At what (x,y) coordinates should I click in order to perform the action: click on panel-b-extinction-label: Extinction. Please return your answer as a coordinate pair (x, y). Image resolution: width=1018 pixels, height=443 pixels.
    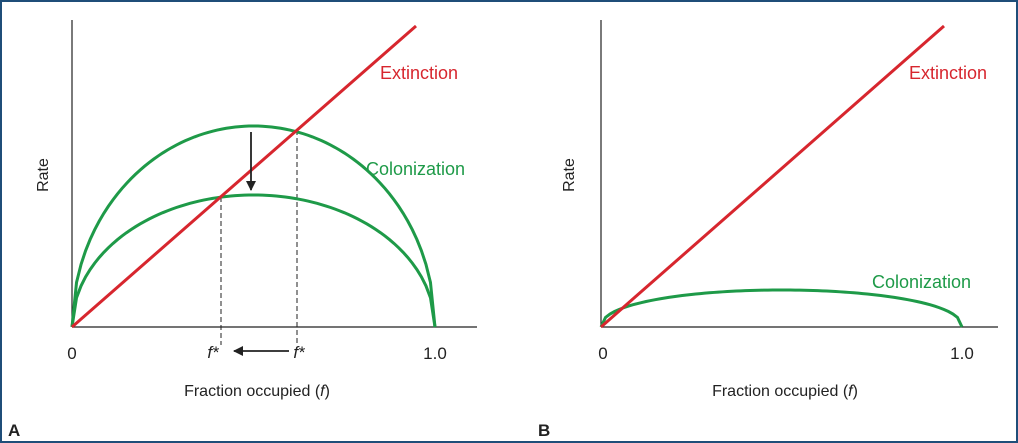
    Looking at the image, I should click on (948, 73).